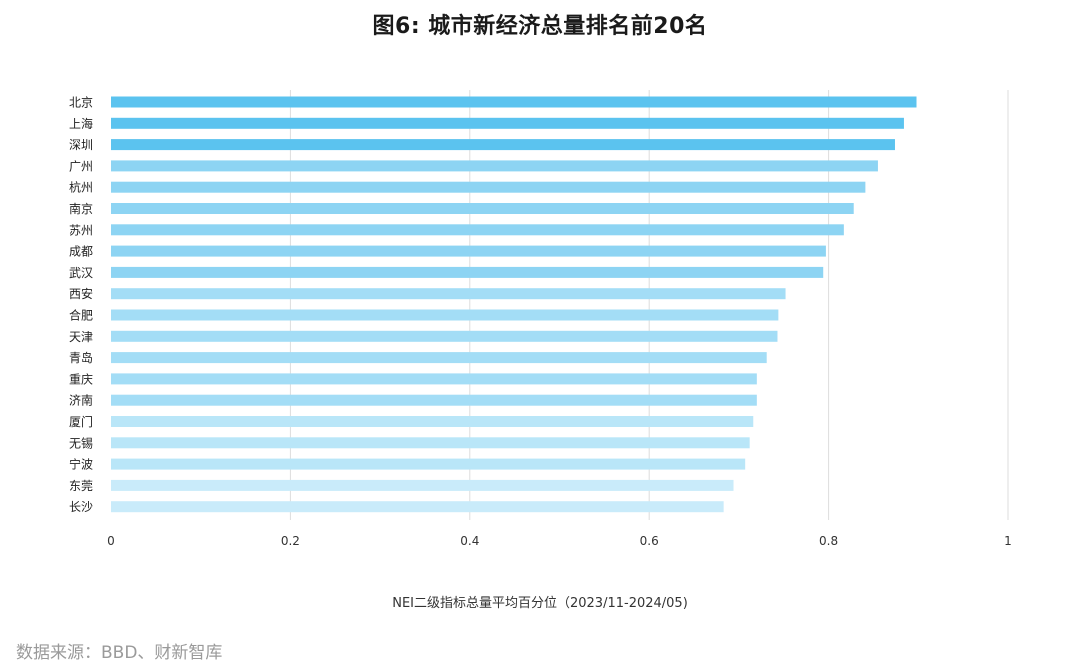  I want to click on category-label: 上海, so click(81, 123).